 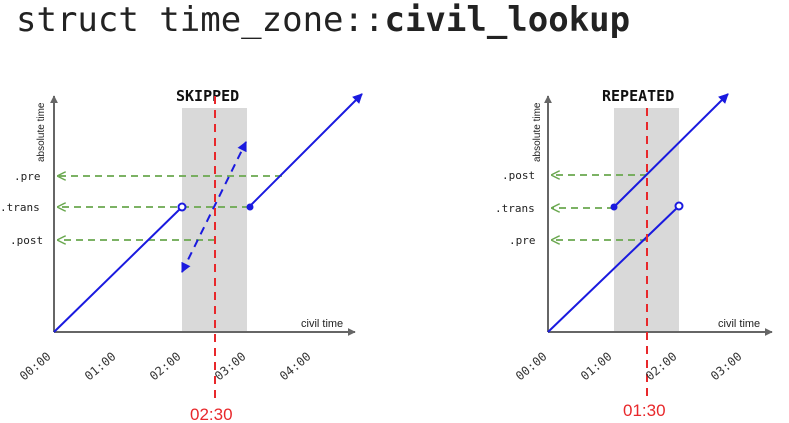 What do you see at coordinates (638, 96) in the screenshot?
I see `panel-heading: REPEATED` at bounding box center [638, 96].